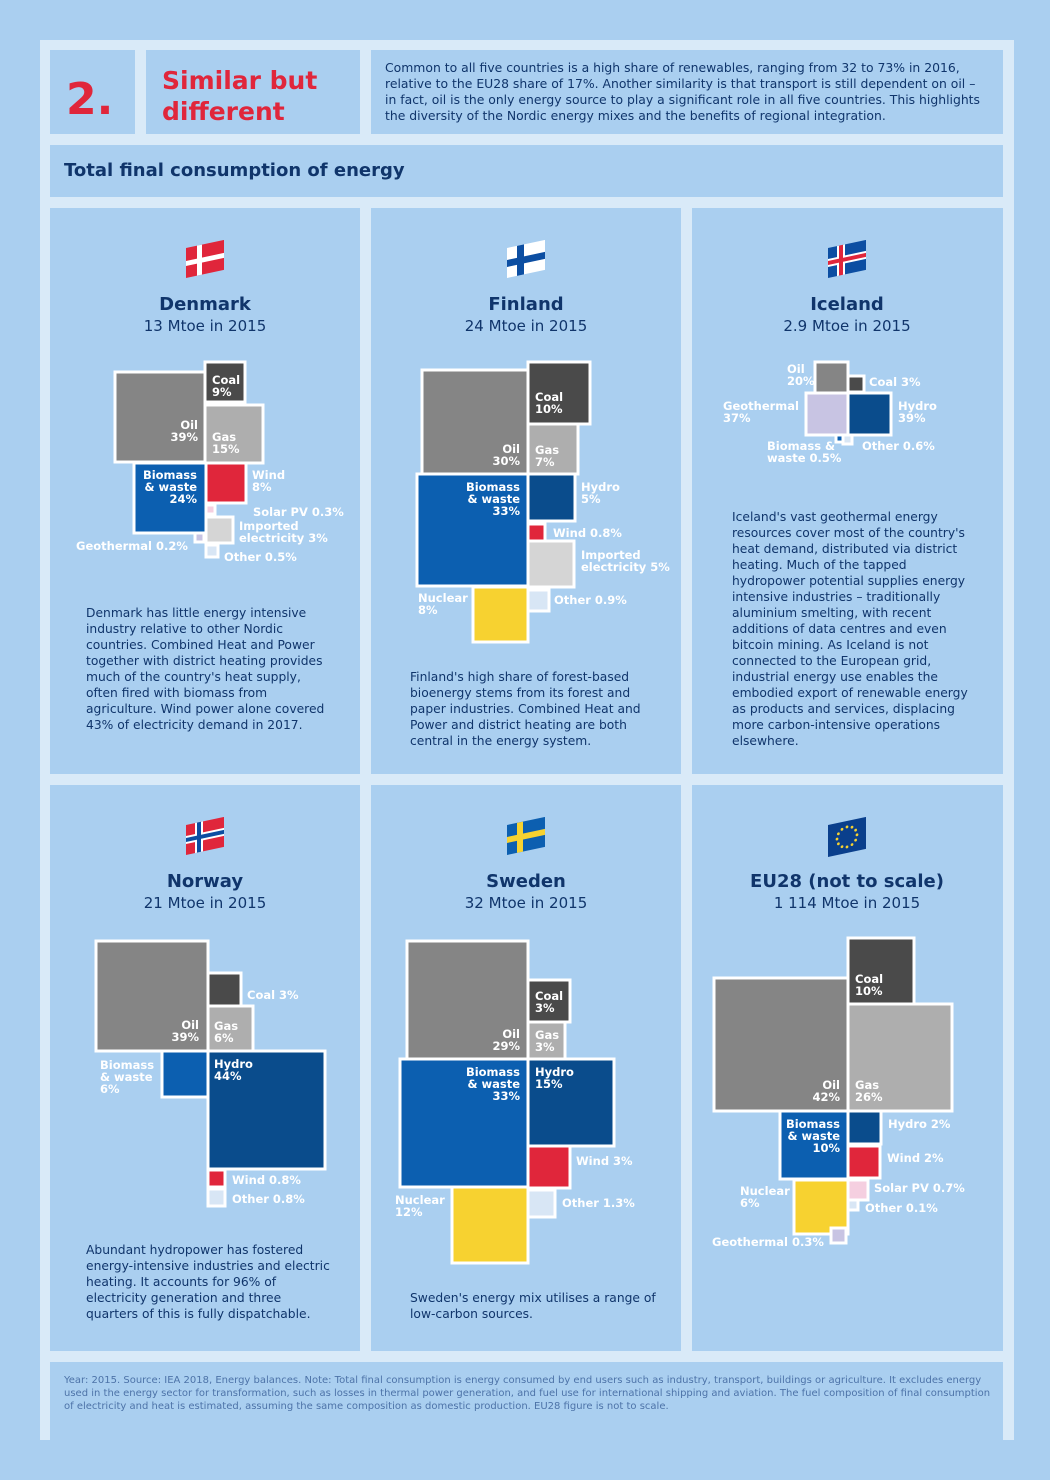 The height and width of the screenshot is (1480, 1050). What do you see at coordinates (526, 259) in the screenshot?
I see `finland-flag-icon` at bounding box center [526, 259].